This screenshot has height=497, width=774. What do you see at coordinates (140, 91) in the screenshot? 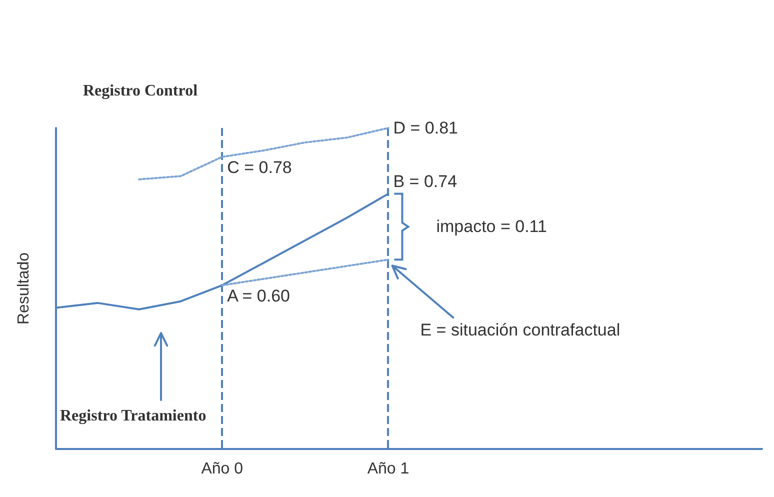
I see `text: Registro Control` at bounding box center [140, 91].